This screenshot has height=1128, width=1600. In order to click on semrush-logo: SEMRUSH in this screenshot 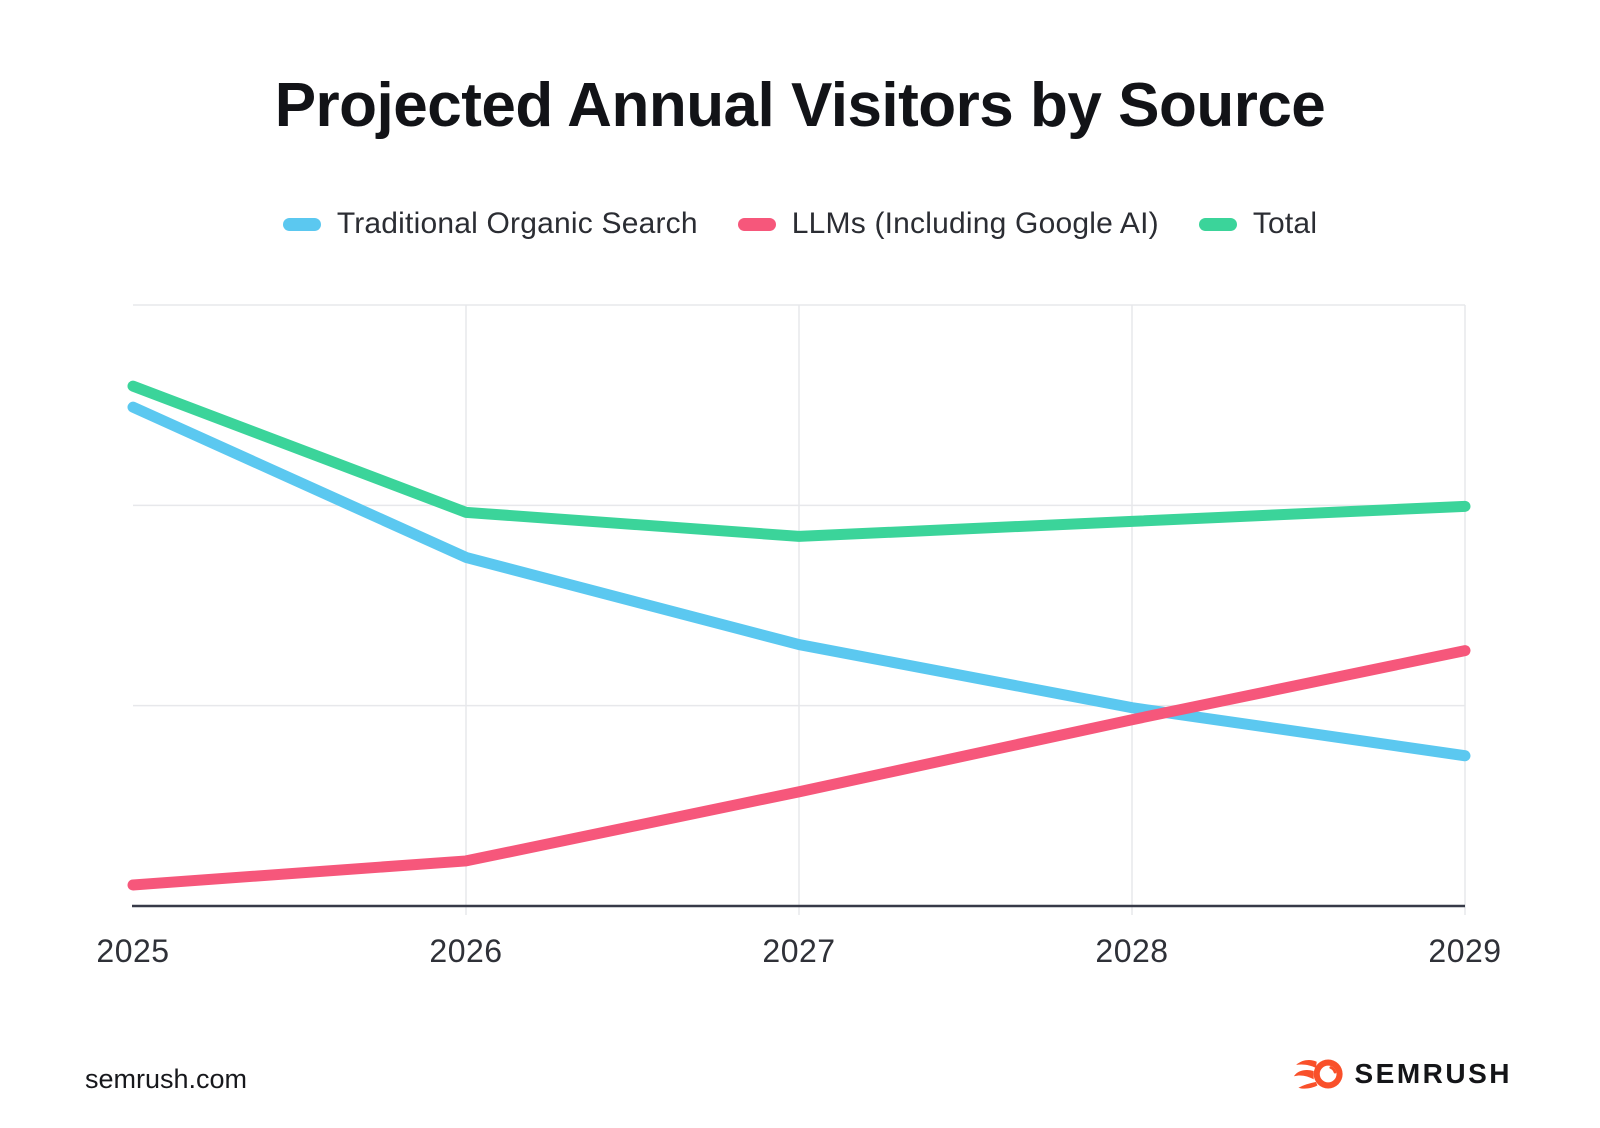, I will do `click(1402, 1074)`.